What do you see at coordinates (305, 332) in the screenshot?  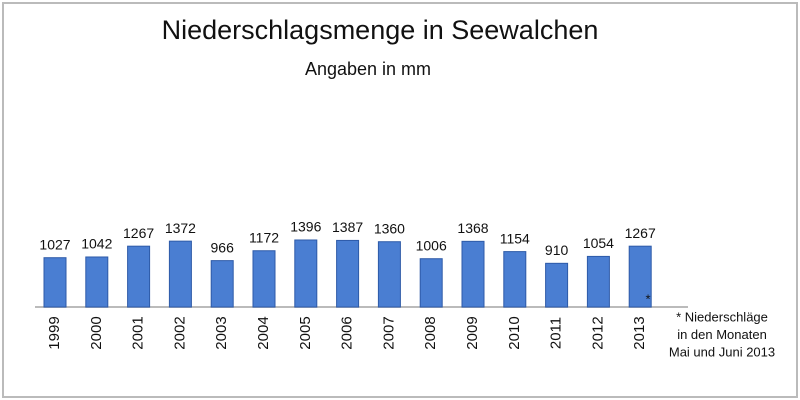 I see `x-tick-label: 2005` at bounding box center [305, 332].